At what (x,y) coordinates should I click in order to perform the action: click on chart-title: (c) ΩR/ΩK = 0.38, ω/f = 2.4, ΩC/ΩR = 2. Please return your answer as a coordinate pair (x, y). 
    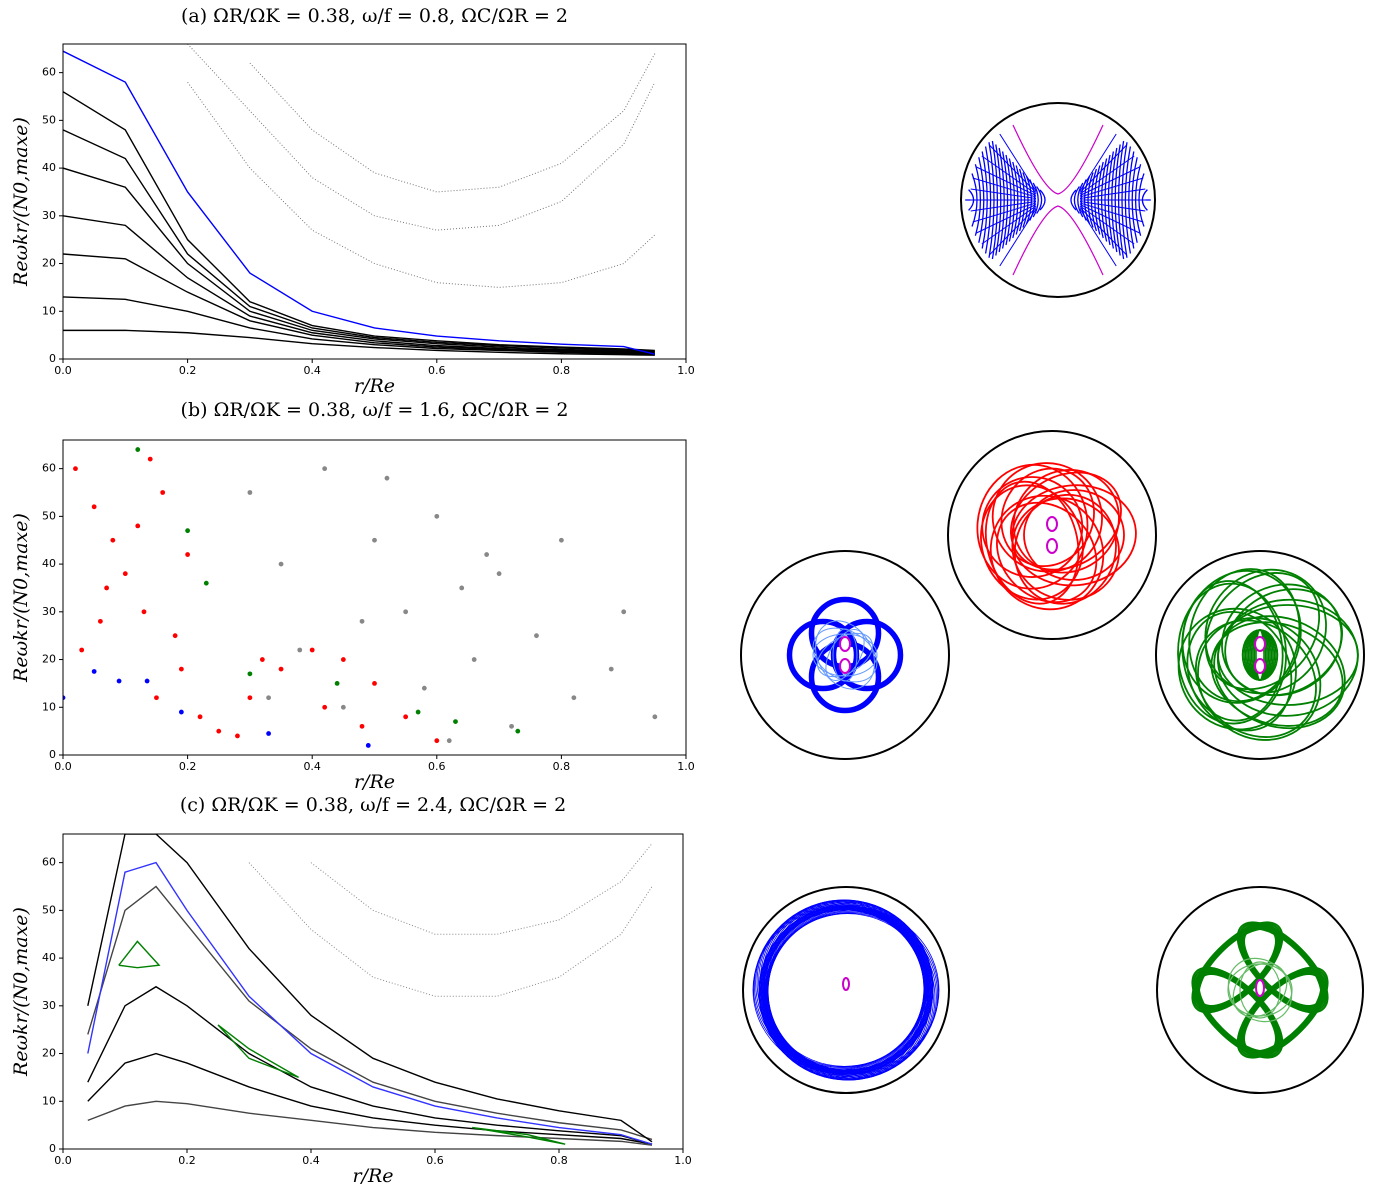
    Looking at the image, I should click on (373, 805).